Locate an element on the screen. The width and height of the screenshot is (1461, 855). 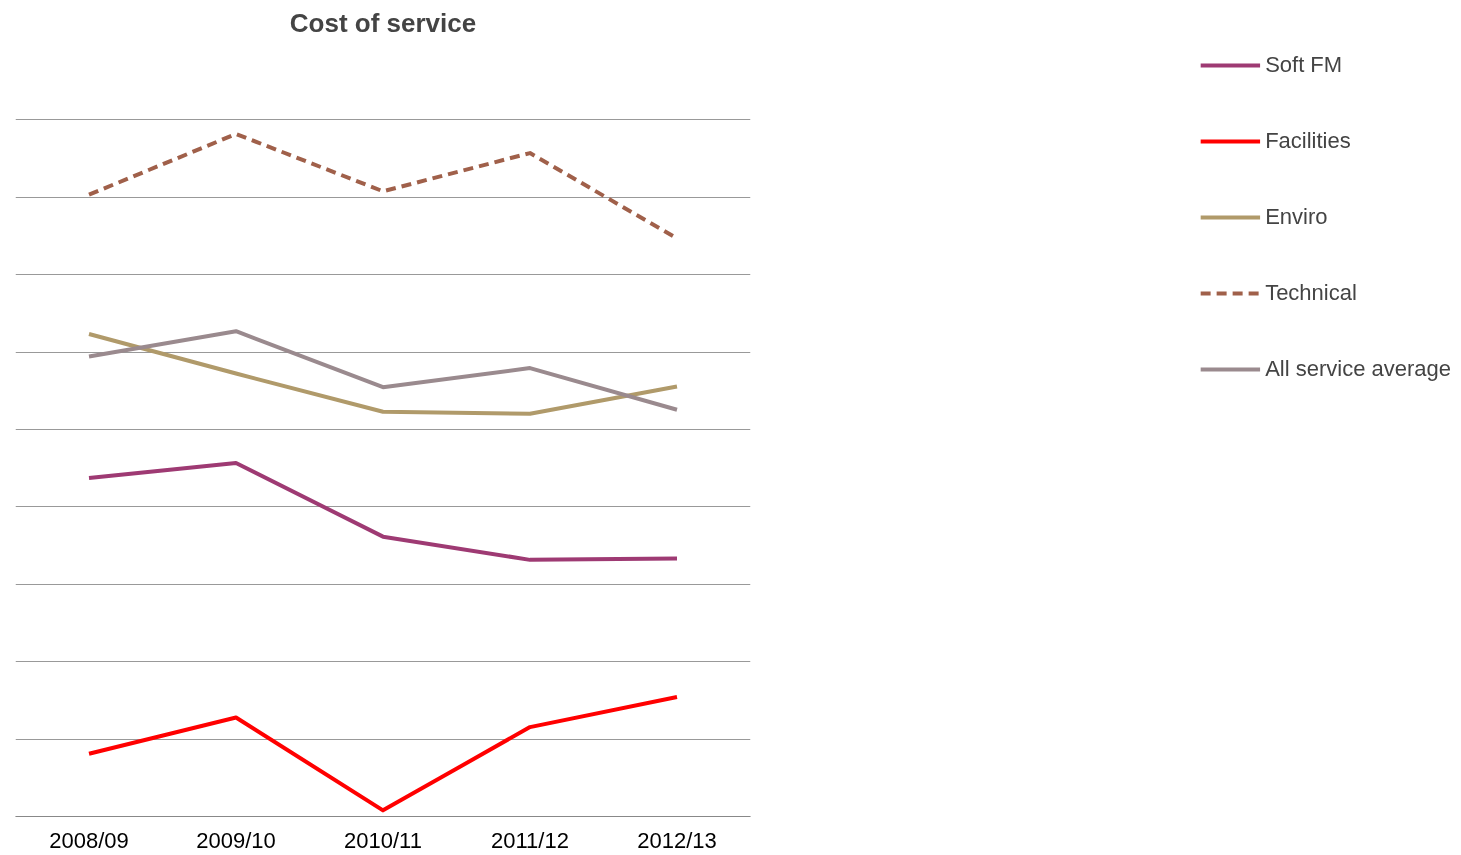
x-tick-label: 2010/11 is located at coordinates (383, 840).